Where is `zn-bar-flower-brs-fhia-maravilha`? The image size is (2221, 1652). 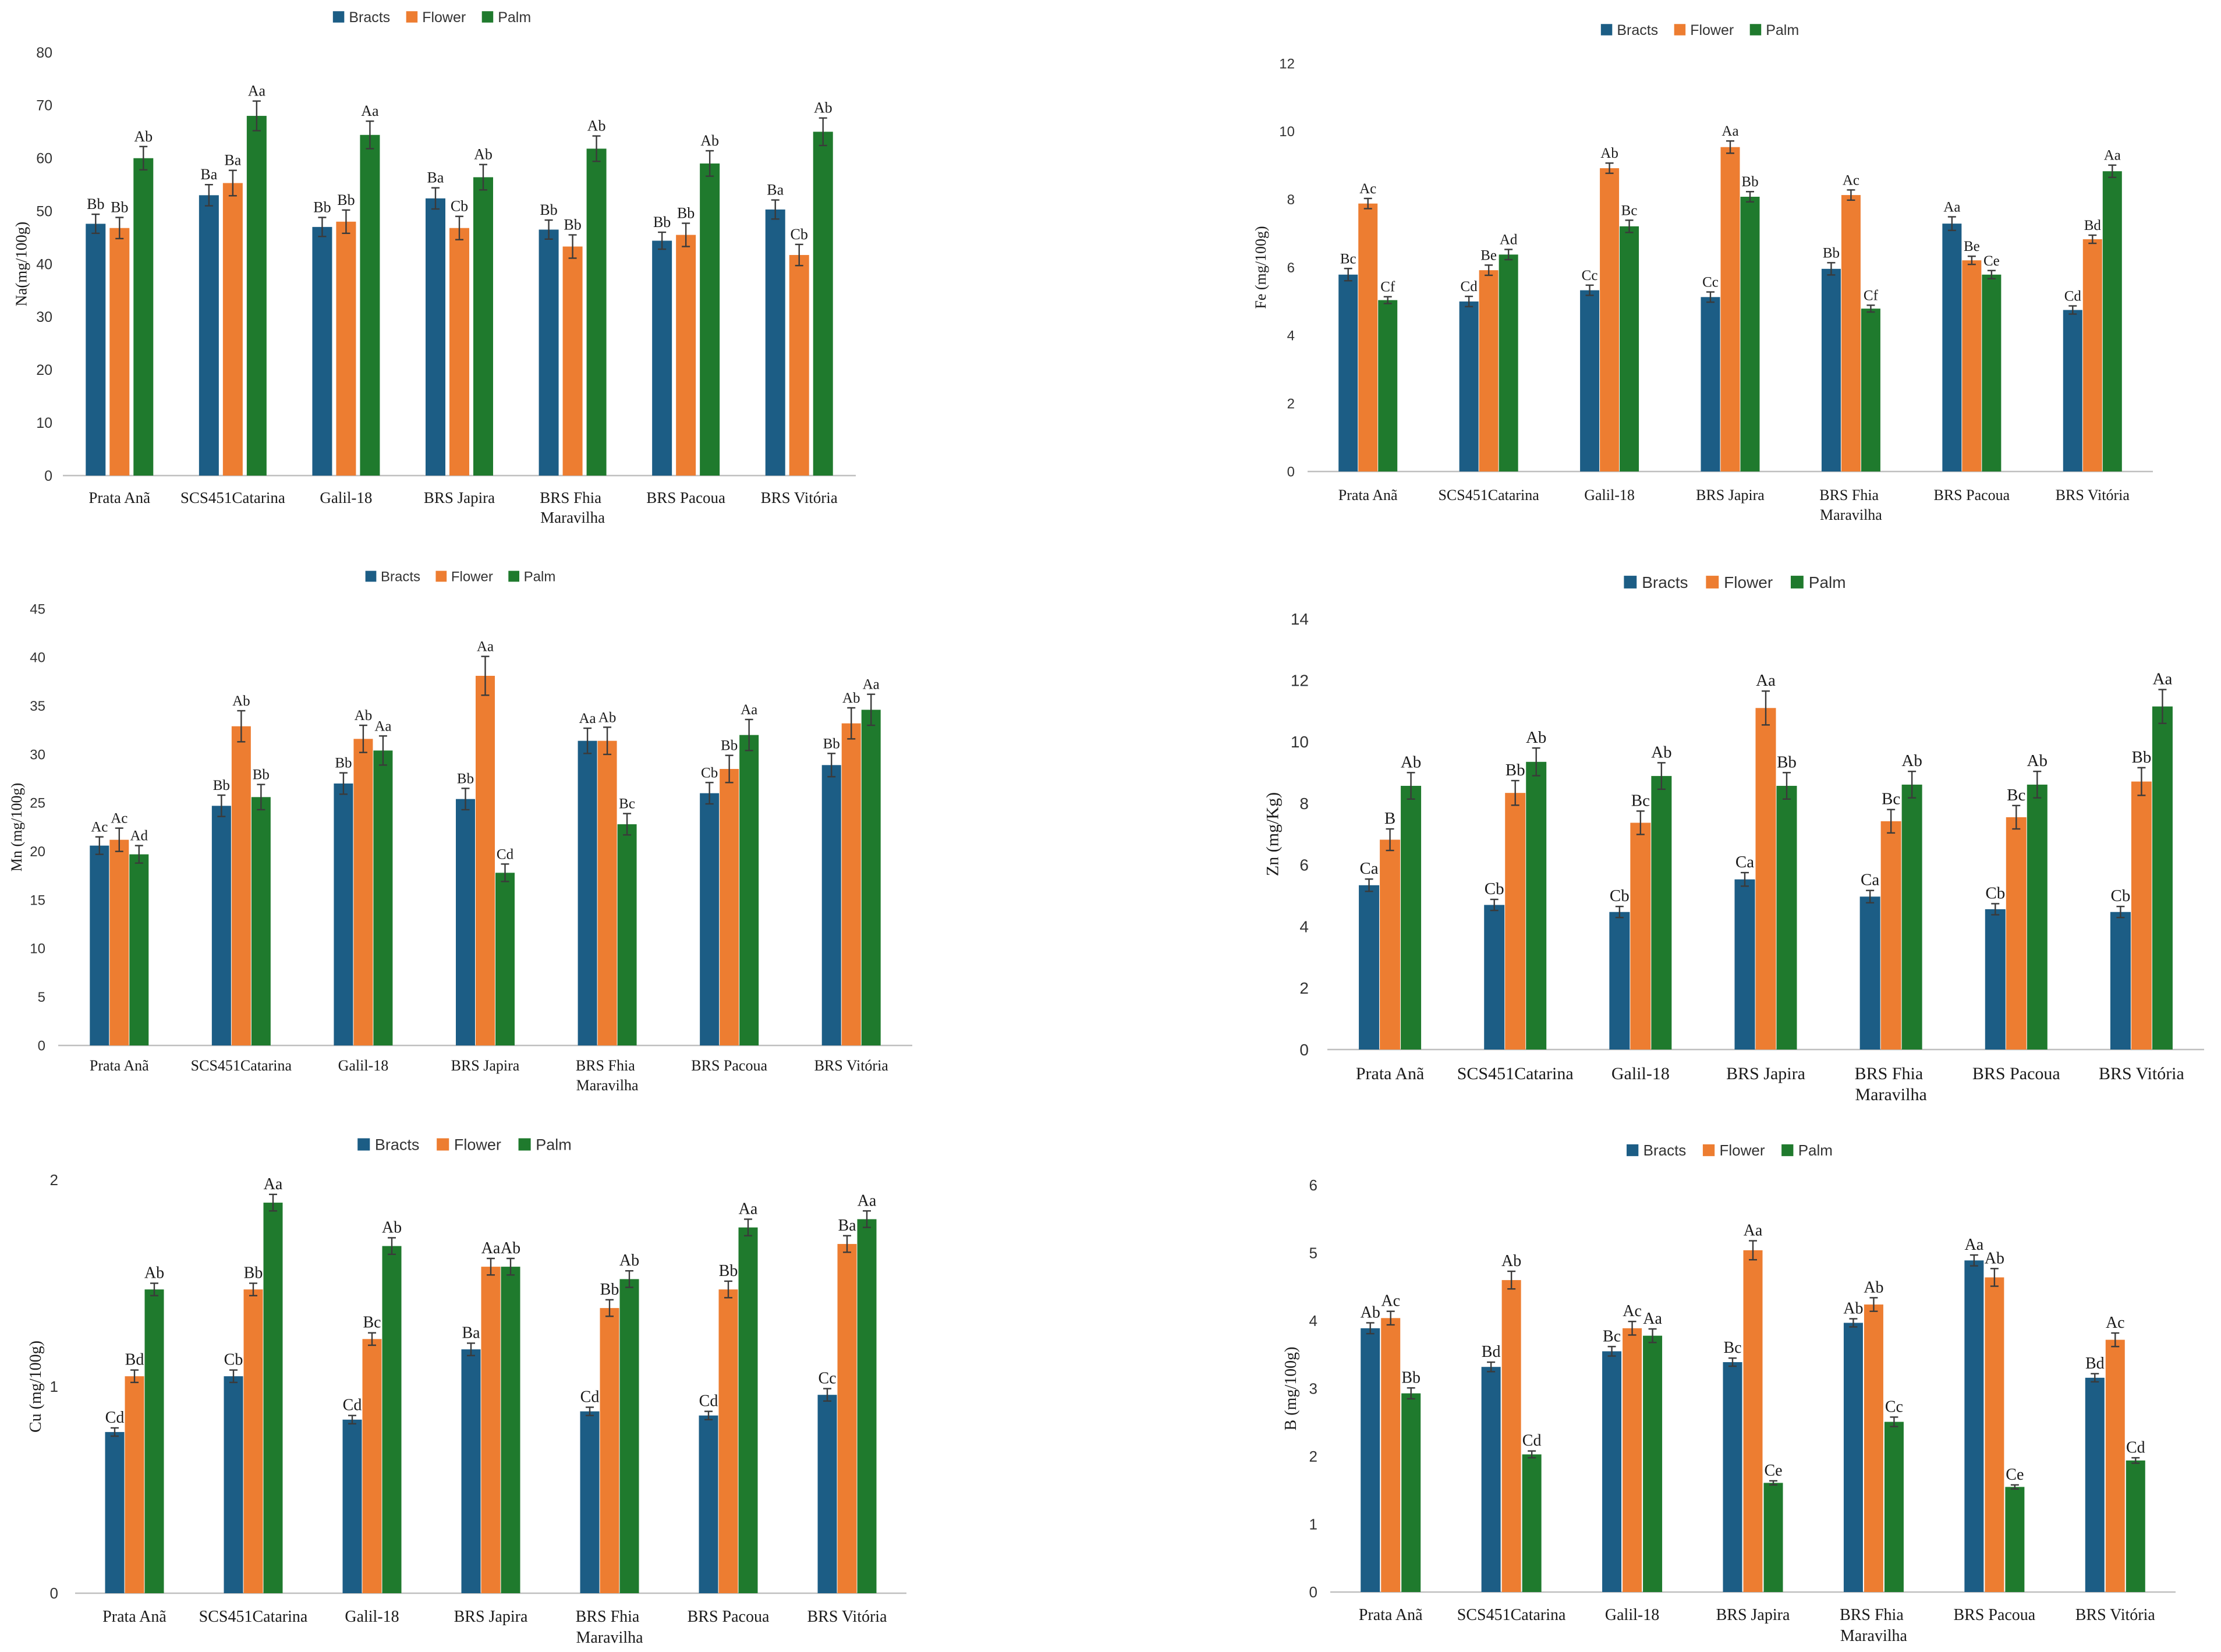
zn-bar-flower-brs-fhia-maravilha is located at coordinates (1891, 936).